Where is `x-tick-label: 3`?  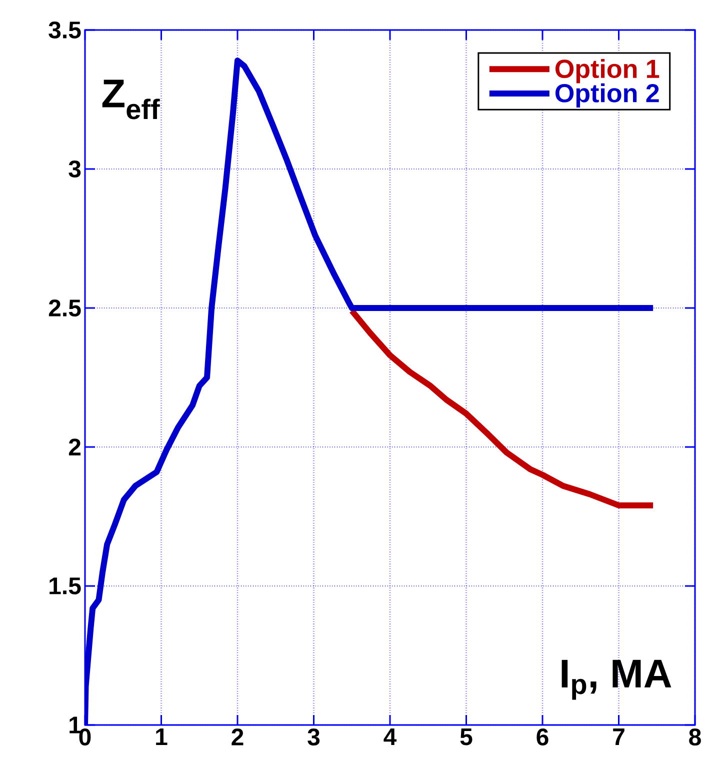 x-tick-label: 3 is located at coordinates (314, 737).